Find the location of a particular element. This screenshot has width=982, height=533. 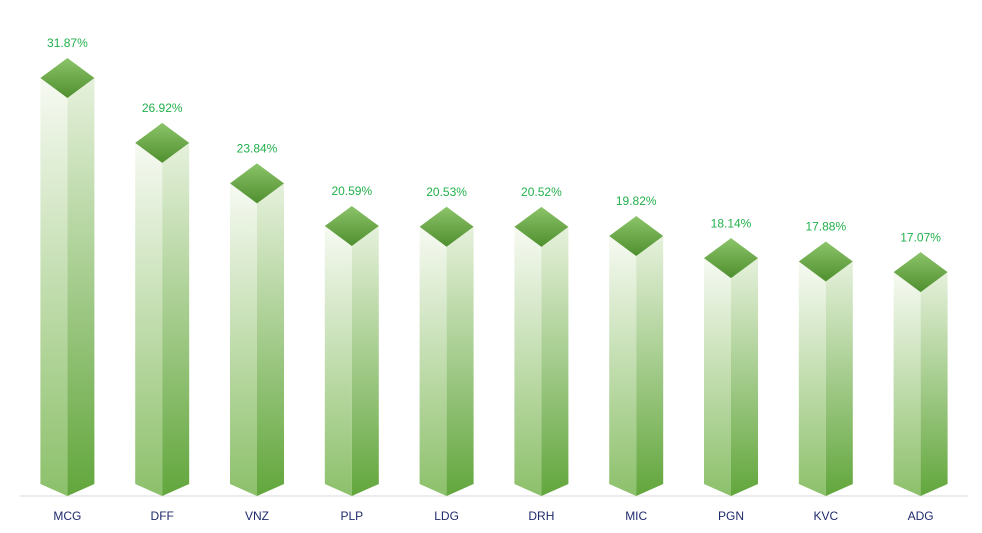

data-label: 20.53% is located at coordinates (446, 192).